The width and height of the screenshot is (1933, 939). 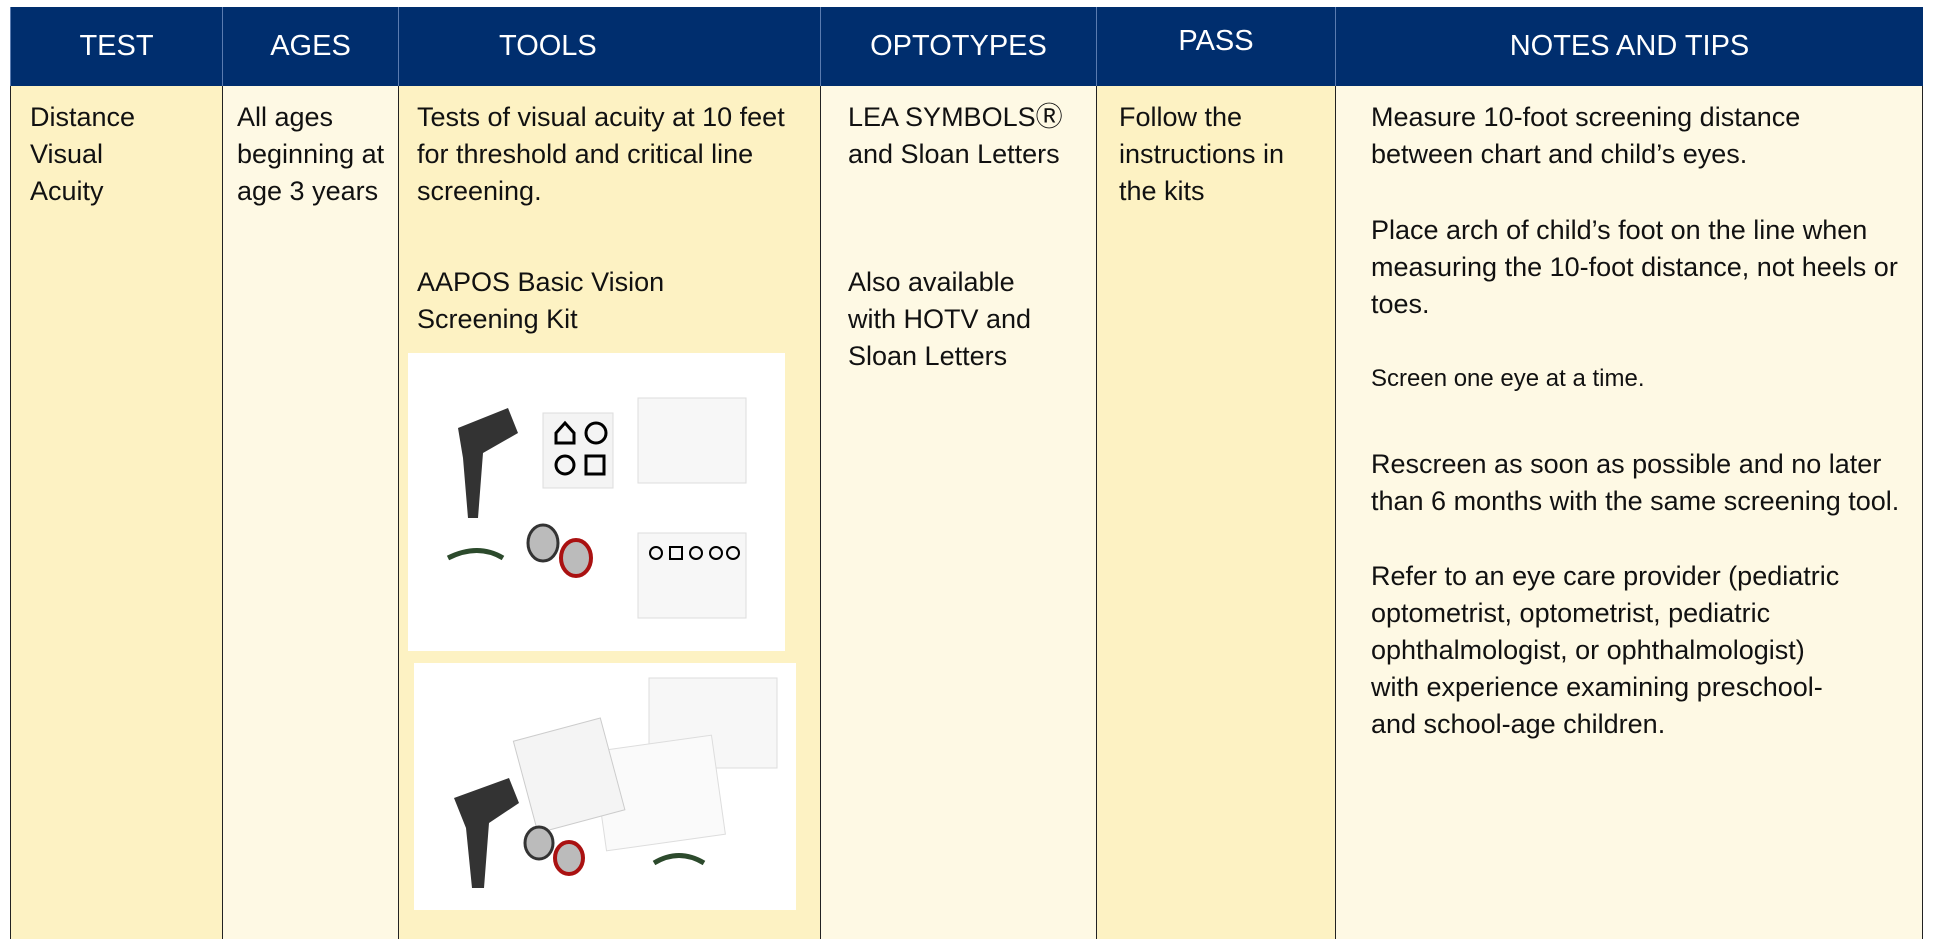 I want to click on header-cell: TEST, so click(x=116, y=46).